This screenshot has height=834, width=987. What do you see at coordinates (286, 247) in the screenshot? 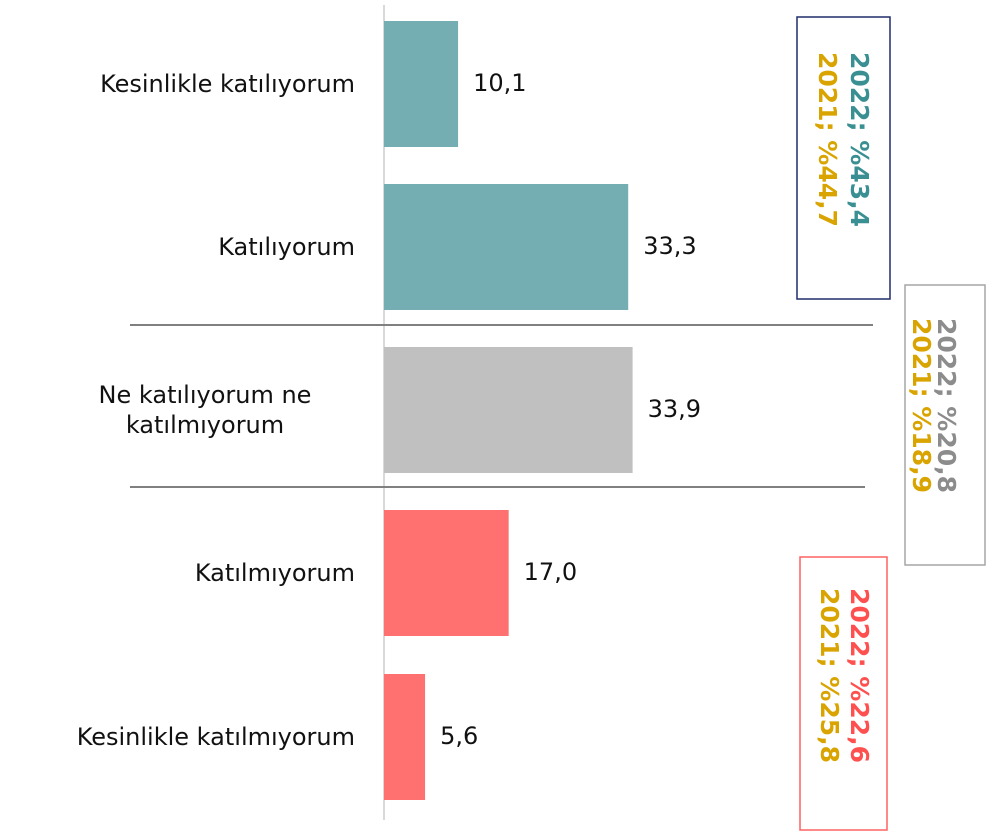
I see `category-label: Katılıyorum` at bounding box center [286, 247].